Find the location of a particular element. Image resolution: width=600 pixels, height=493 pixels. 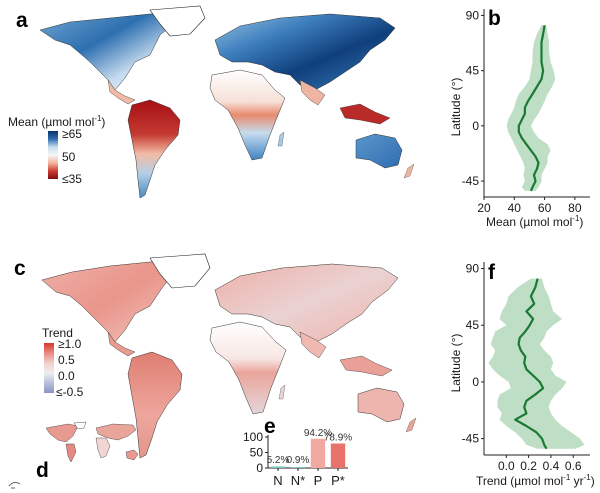

map-c-eurasia is located at coordinates (306, 303).